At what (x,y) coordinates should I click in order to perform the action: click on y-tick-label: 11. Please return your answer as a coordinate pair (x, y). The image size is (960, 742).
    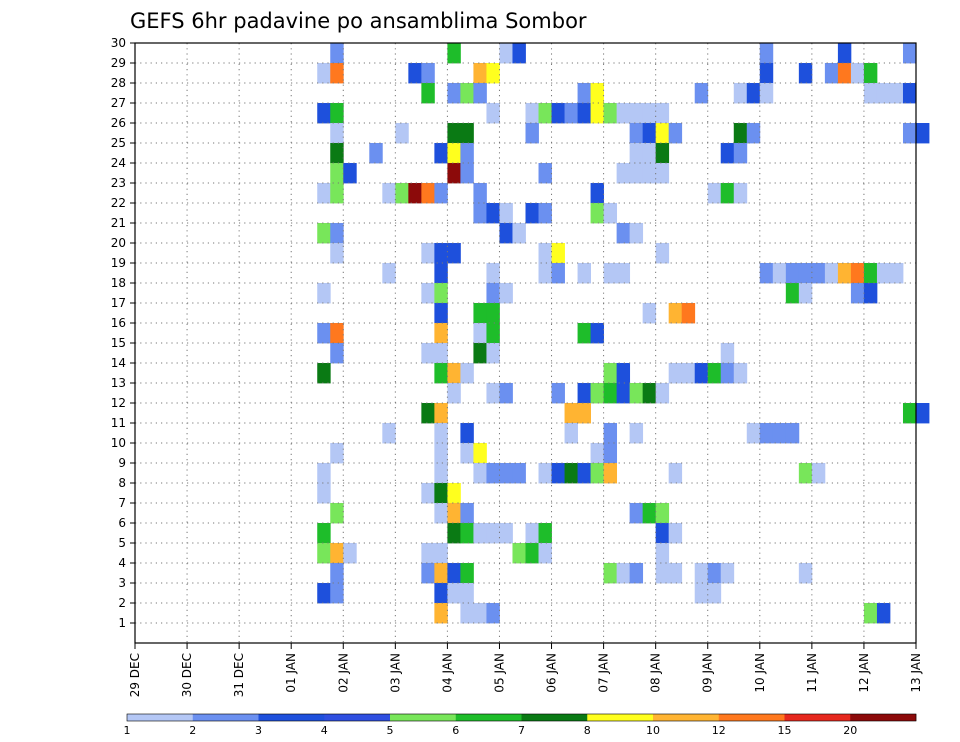
    Looking at the image, I should click on (118, 423).